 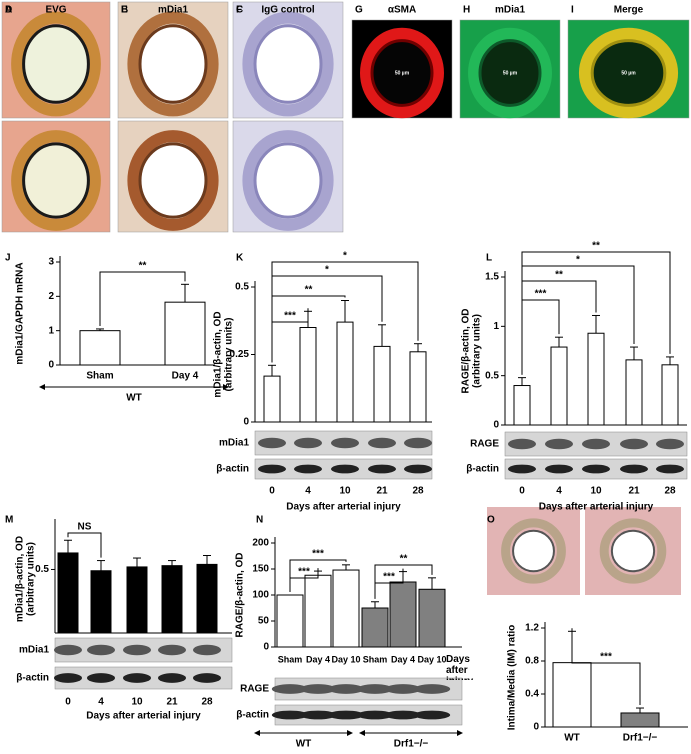 What do you see at coordinates (532, 694) in the screenshot?
I see `y-tick-label: 0.4` at bounding box center [532, 694].